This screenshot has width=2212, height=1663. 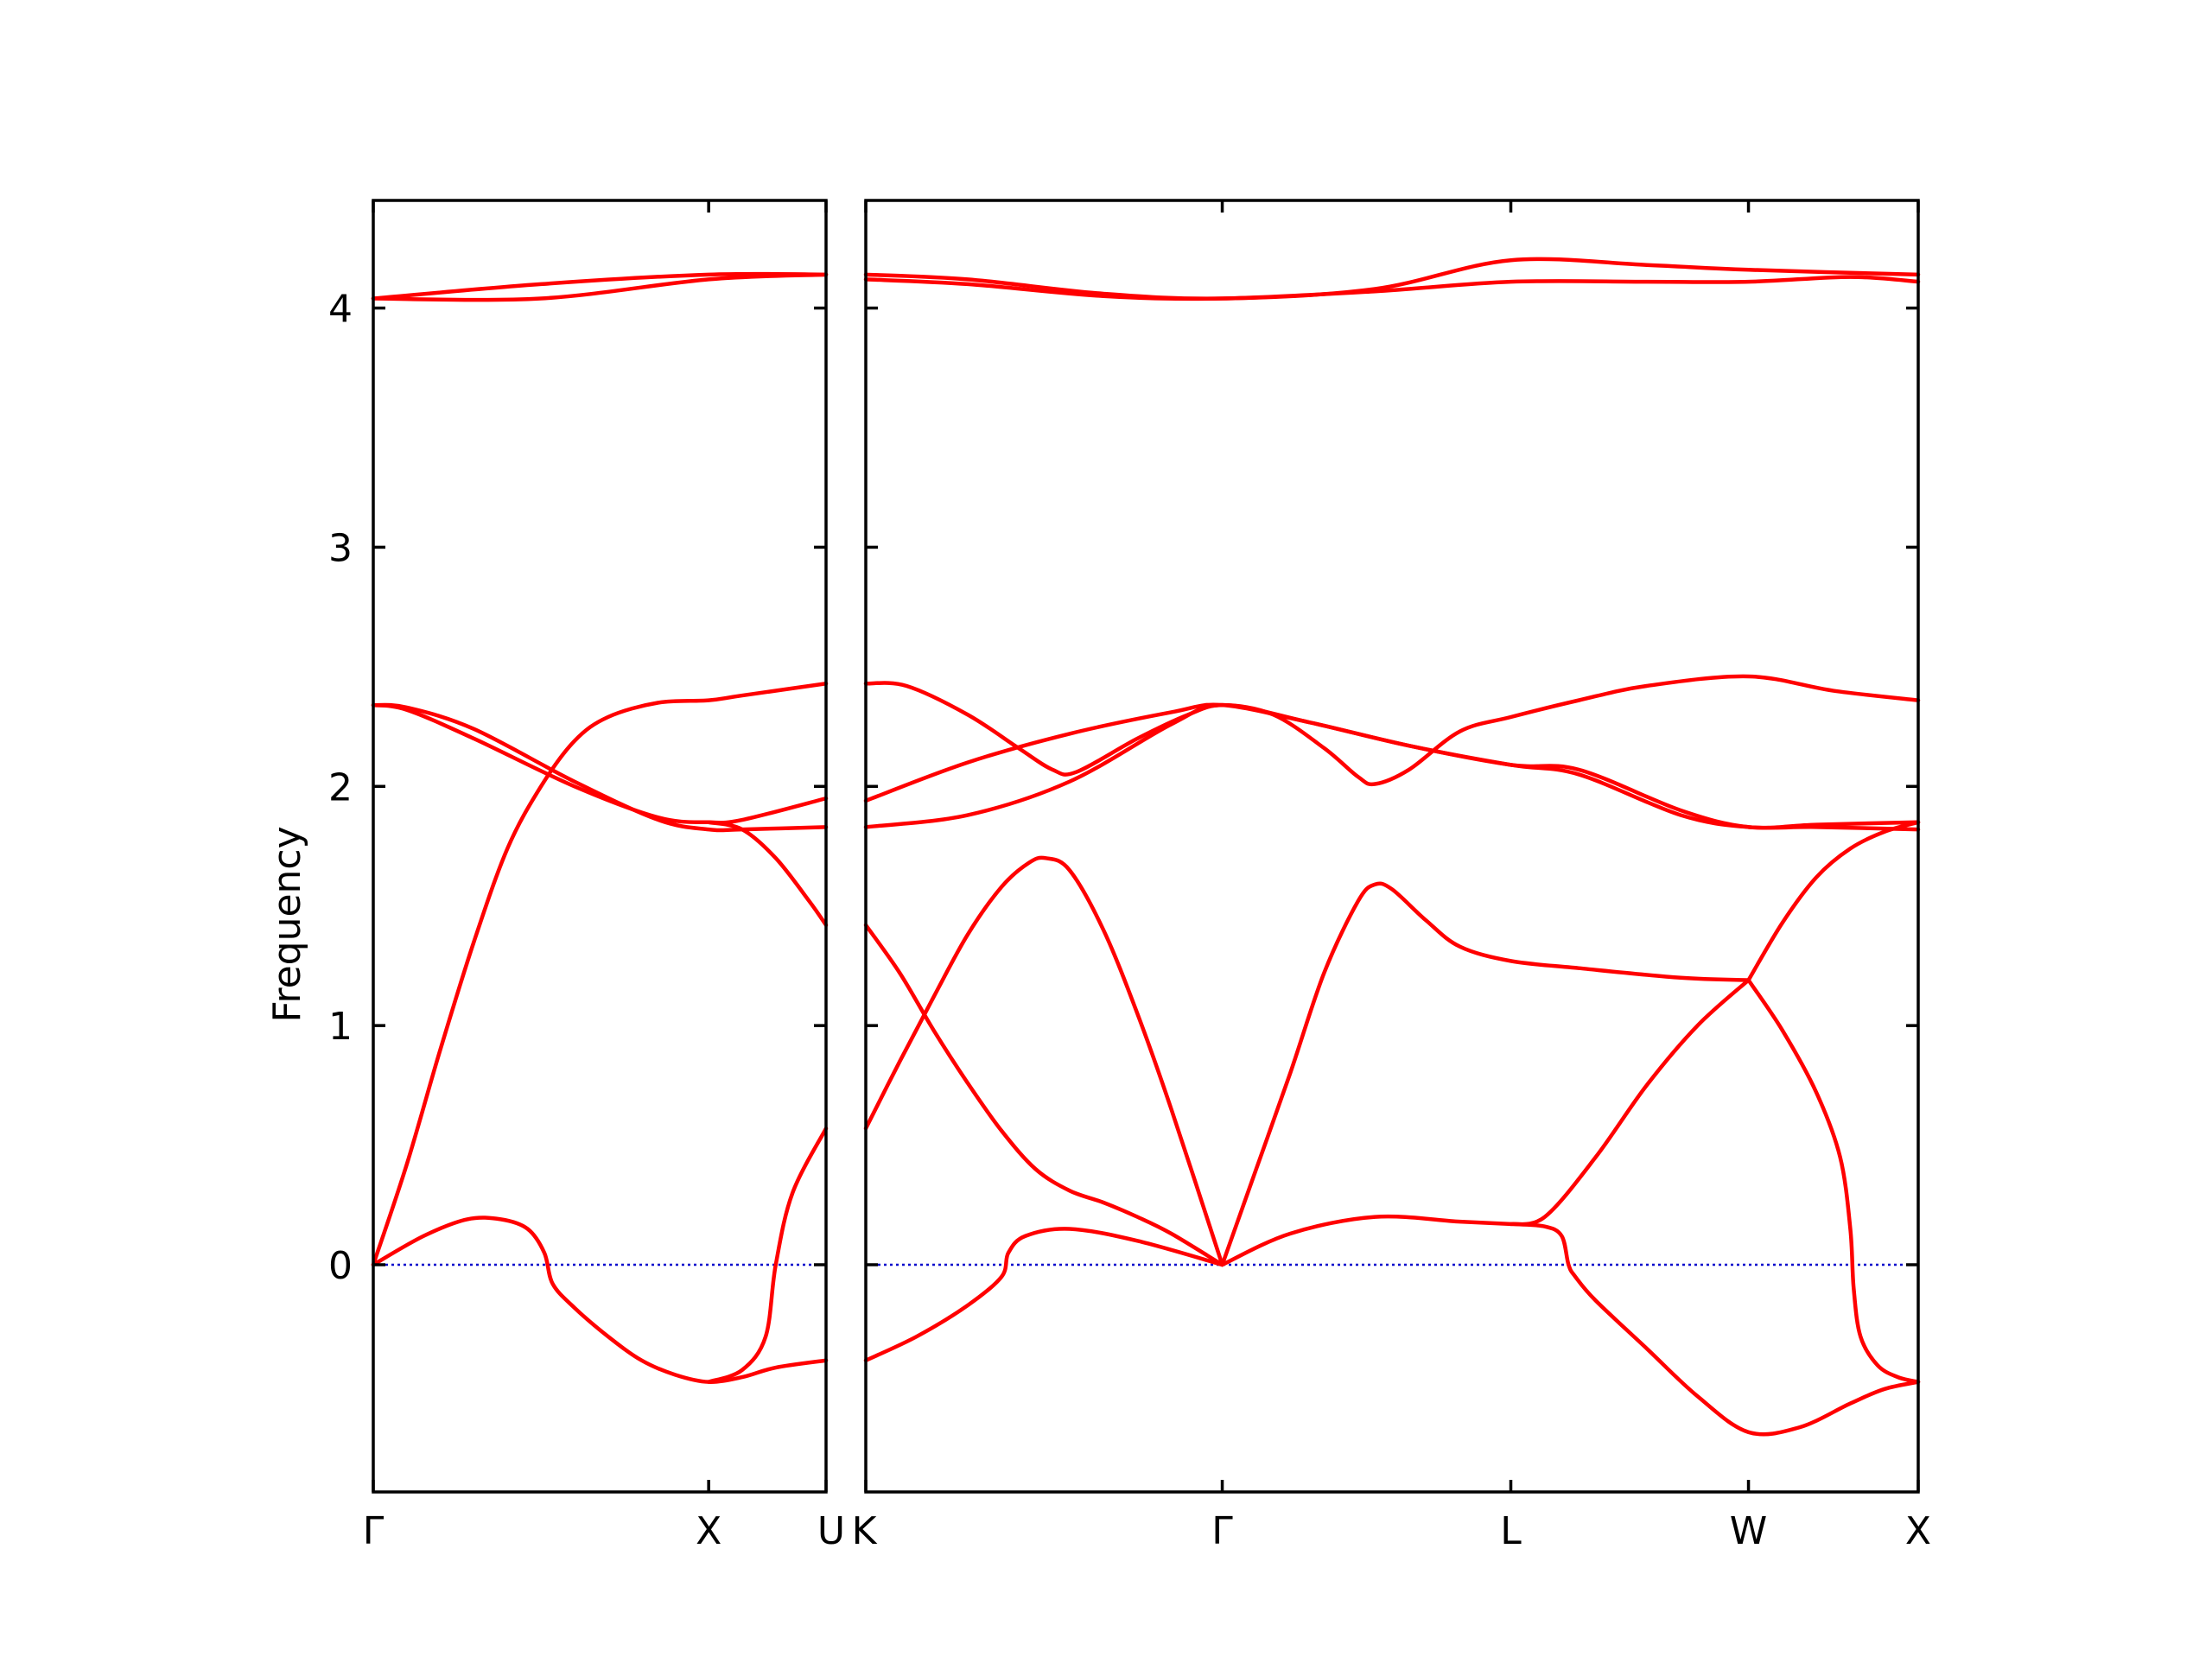 What do you see at coordinates (1749, 1531) in the screenshot?
I see `x-tick-label: W` at bounding box center [1749, 1531].